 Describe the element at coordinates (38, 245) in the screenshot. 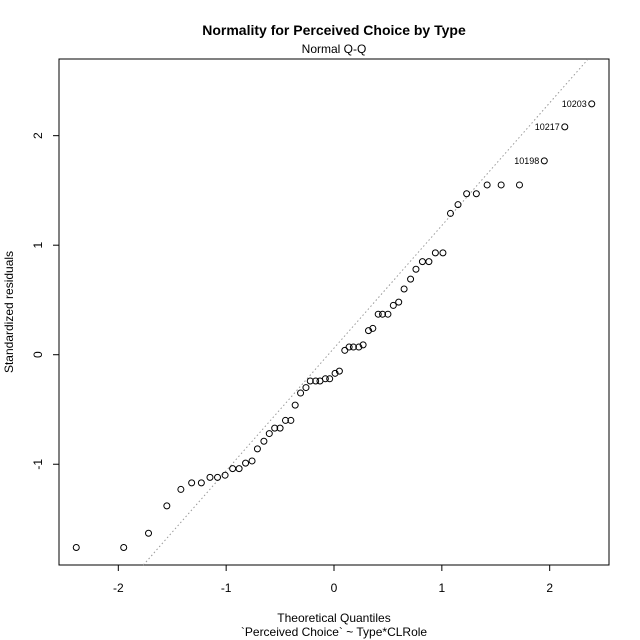

I see `y-tick-label: 1` at that location.